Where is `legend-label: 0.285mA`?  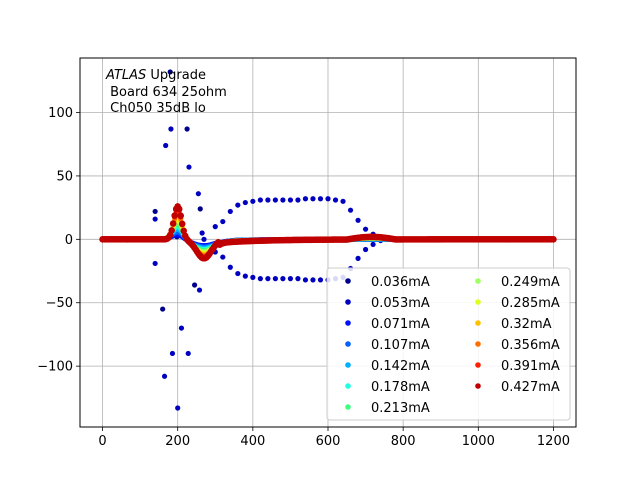 legend-label: 0.285mA is located at coordinates (530, 303).